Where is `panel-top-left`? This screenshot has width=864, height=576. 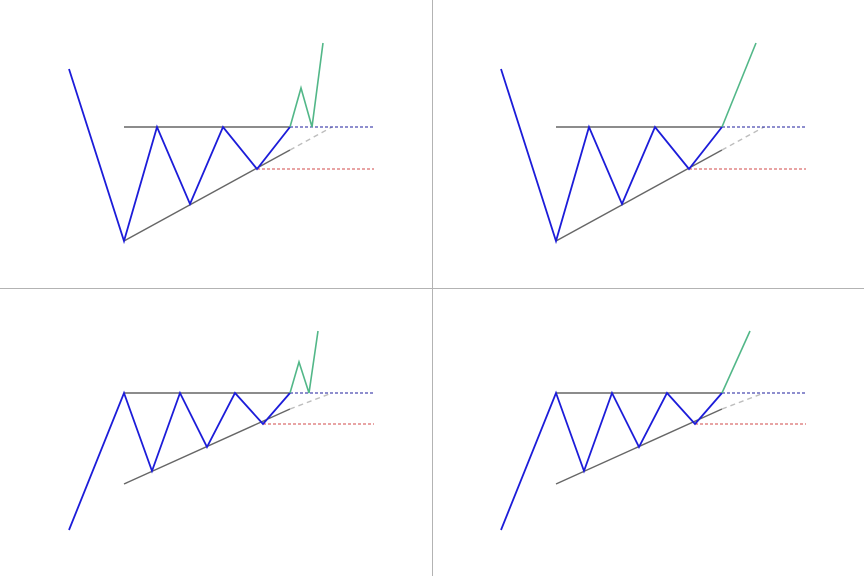 panel-top-left is located at coordinates (221, 143).